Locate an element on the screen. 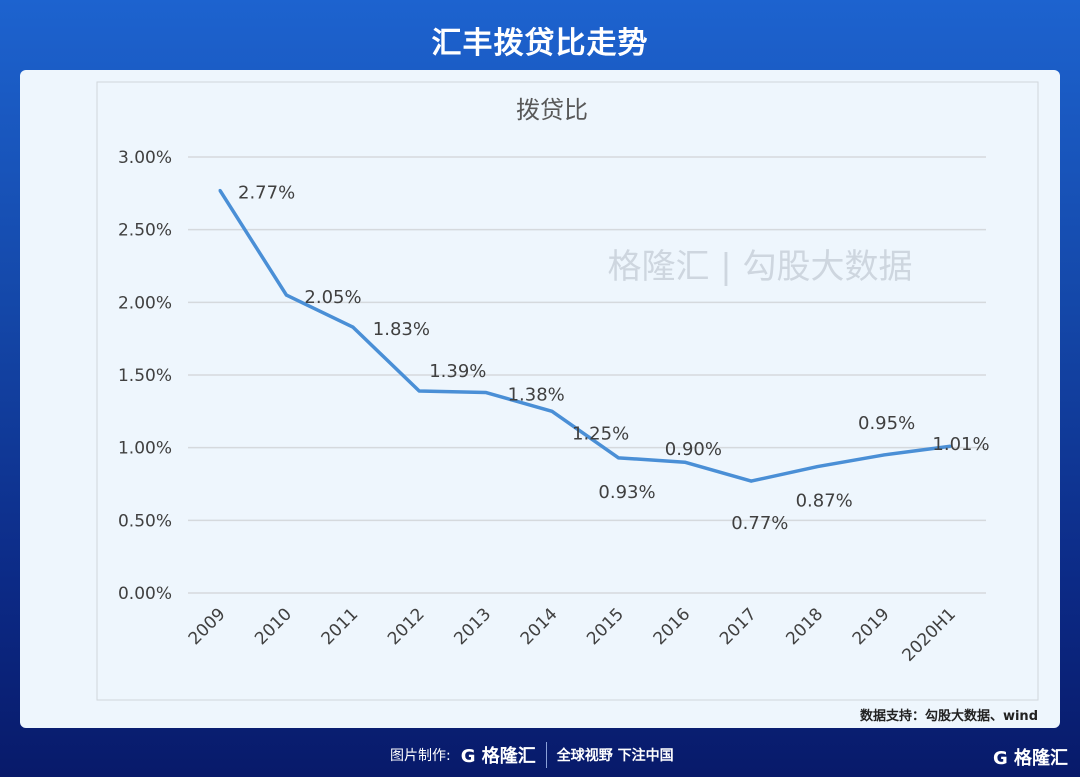 This screenshot has height=777, width=1080. gelonghui-logo: G 格隆汇 is located at coordinates (498, 756).